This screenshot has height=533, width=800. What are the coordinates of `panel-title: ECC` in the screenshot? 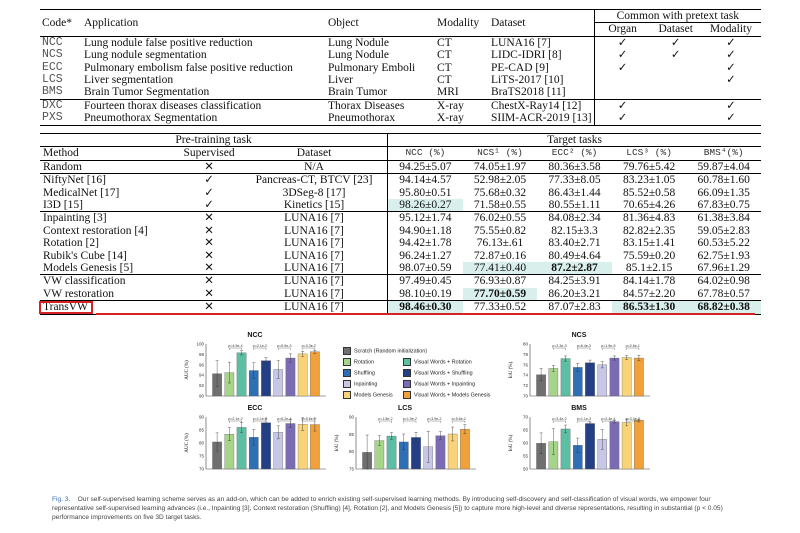 It's located at (255, 408).